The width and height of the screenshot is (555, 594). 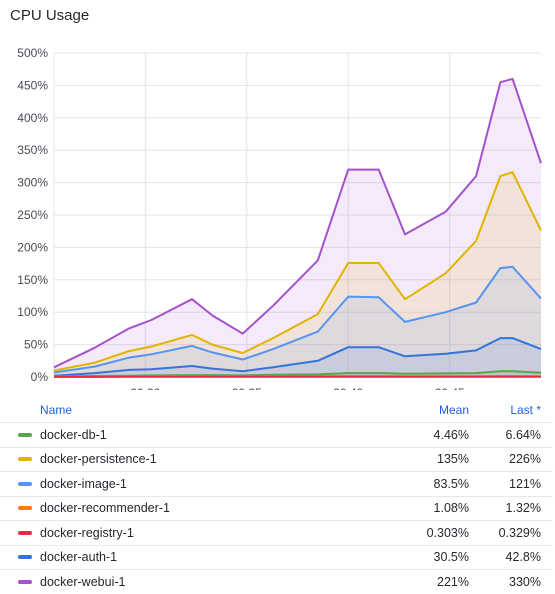 I want to click on legend-series-name: docker-recommender-1, so click(x=105, y=508).